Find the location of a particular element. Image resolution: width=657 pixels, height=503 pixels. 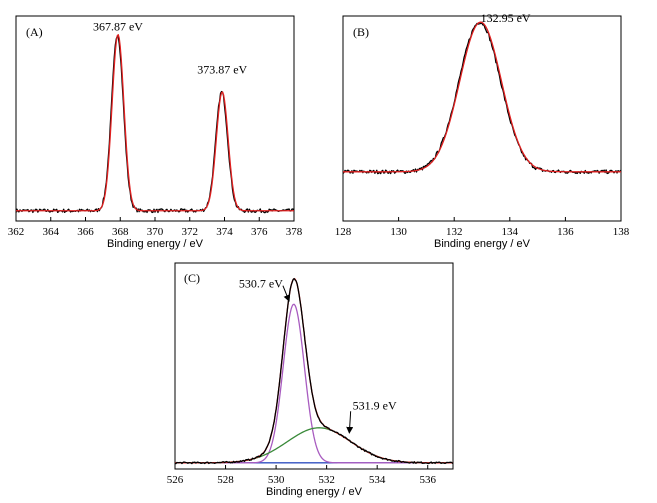

panel-b-measured-curve is located at coordinates (482, 98).